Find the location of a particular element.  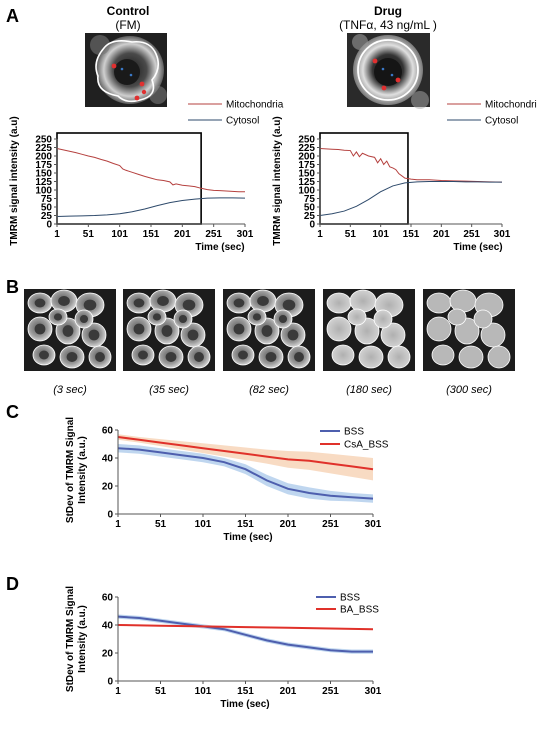

y-axis-label: StDev of TMRM SignalIntensity (a.u.) is located at coordinates (76, 470).